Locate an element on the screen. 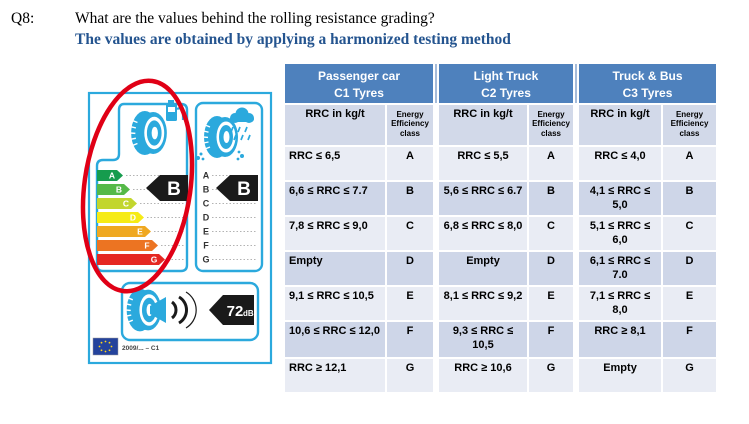  rrc-cell: RRC ≤ 4,0 is located at coordinates (620, 163).